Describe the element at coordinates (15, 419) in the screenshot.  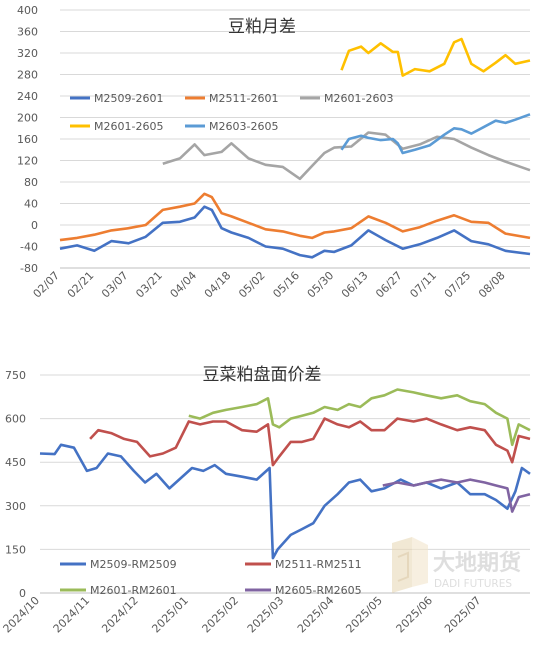
I see `y-tick-label: 600` at that location.